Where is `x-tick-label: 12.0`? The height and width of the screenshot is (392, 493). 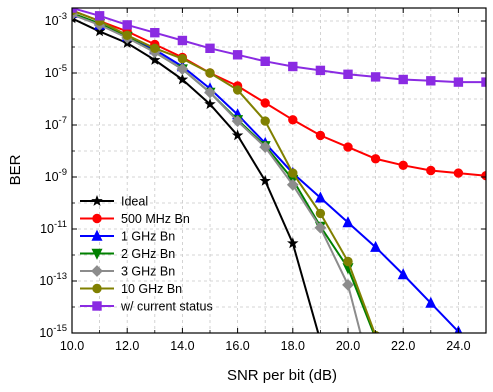 x-tick-label: 12.0 is located at coordinates (127, 346).